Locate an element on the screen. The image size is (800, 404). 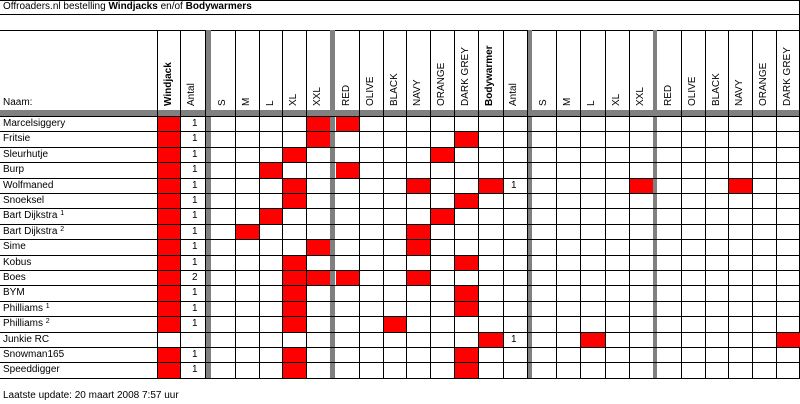
title-bodywarmers: Bodywarmers is located at coordinates (218, 6).